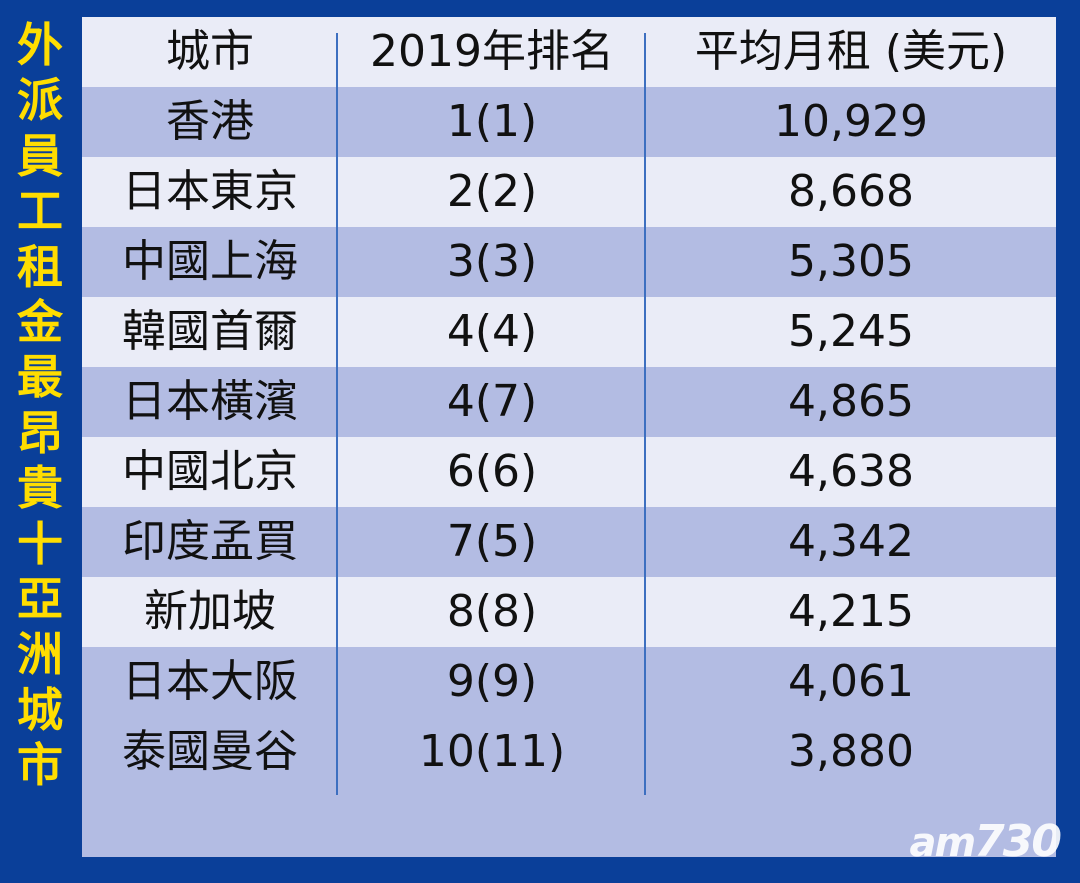 The height and width of the screenshot is (883, 1080). I want to click on rent-cell: 4,061, so click(851, 681).